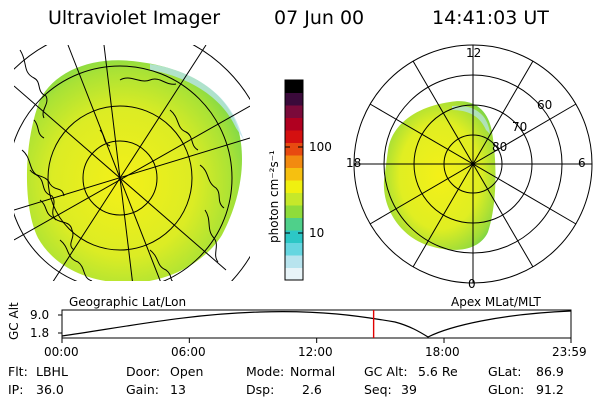 Image resolution: width=600 pixels, height=400 pixels. What do you see at coordinates (409, 389) in the screenshot?
I see `seq-value: 39` at bounding box center [409, 389].